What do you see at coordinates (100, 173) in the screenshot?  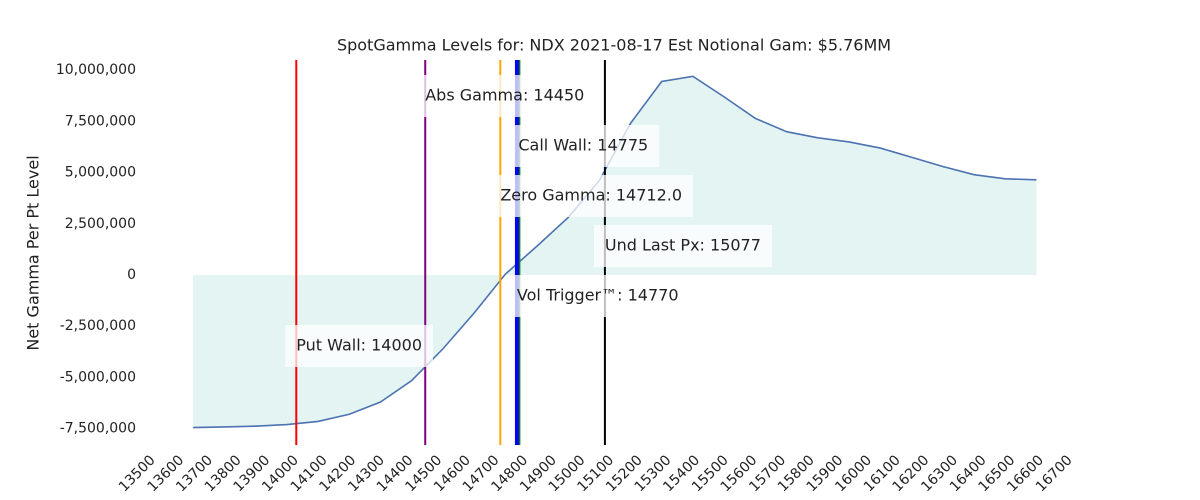 I see `y-tick-label: 5,000,000` at bounding box center [100, 173].